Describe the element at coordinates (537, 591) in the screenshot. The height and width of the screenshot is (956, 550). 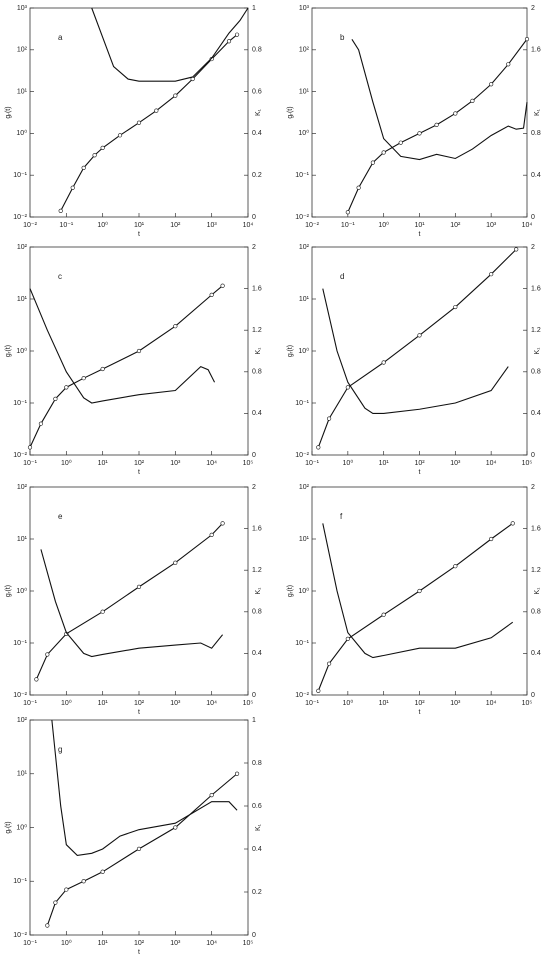
I see `y2-axis-label: K₁` at that location.